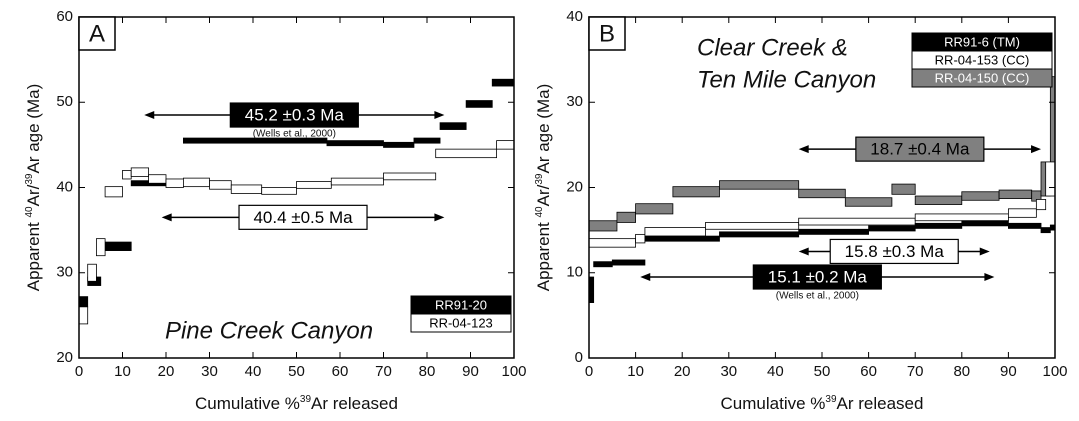 This screenshot has height=421, width=1079. Describe the element at coordinates (786, 79) in the screenshot. I see `panel-title: Ten Mile Canyon` at that location.